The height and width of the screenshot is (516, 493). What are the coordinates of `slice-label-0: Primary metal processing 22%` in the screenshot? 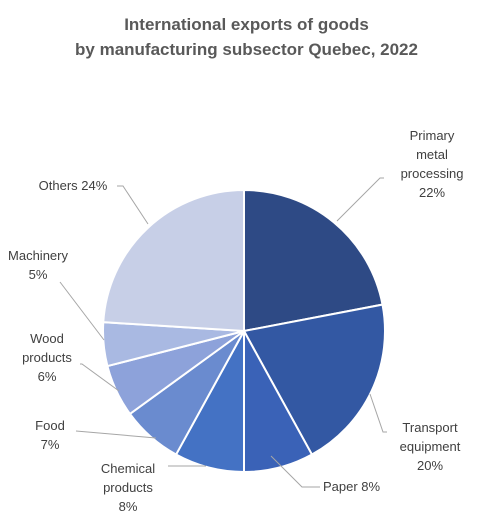 It's located at (432, 164).